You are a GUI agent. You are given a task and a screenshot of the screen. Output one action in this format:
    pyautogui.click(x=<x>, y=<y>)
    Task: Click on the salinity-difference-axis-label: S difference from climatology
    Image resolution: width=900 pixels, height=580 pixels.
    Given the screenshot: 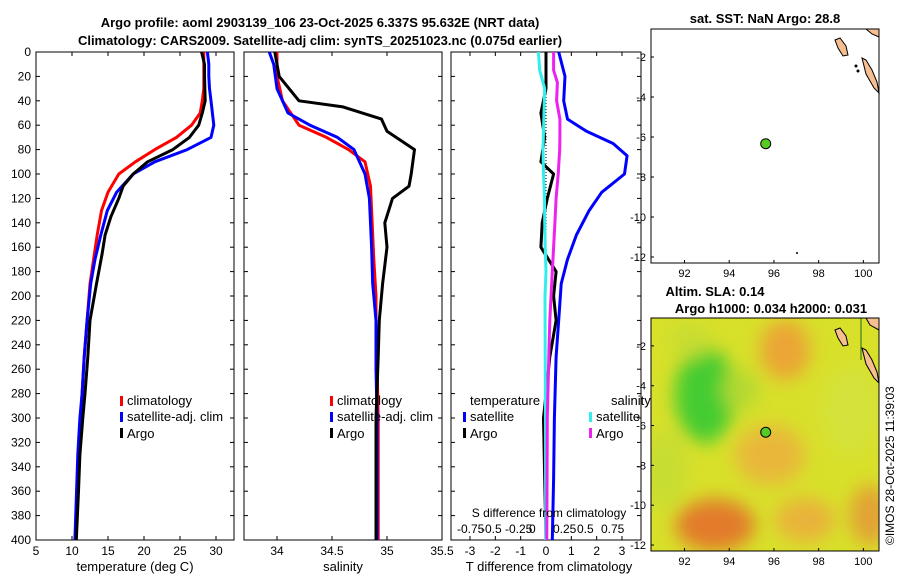 What is the action you would take?
    pyautogui.click(x=549, y=513)
    